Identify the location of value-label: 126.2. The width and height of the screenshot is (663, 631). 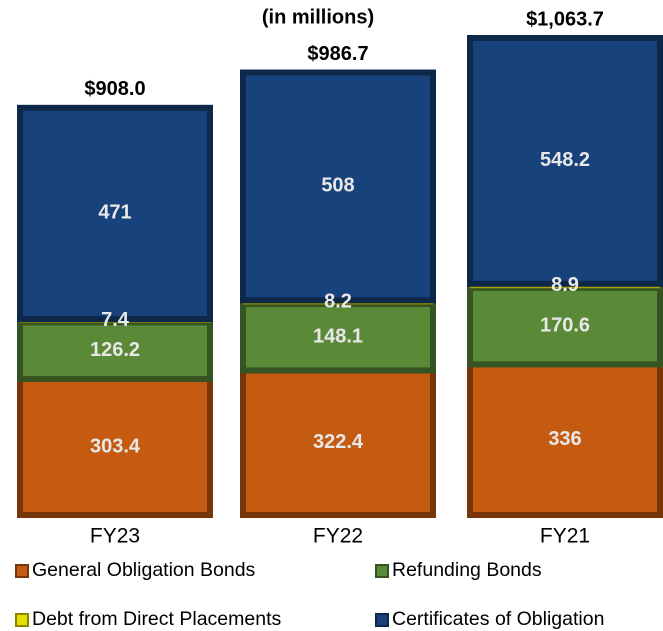
(115, 350).